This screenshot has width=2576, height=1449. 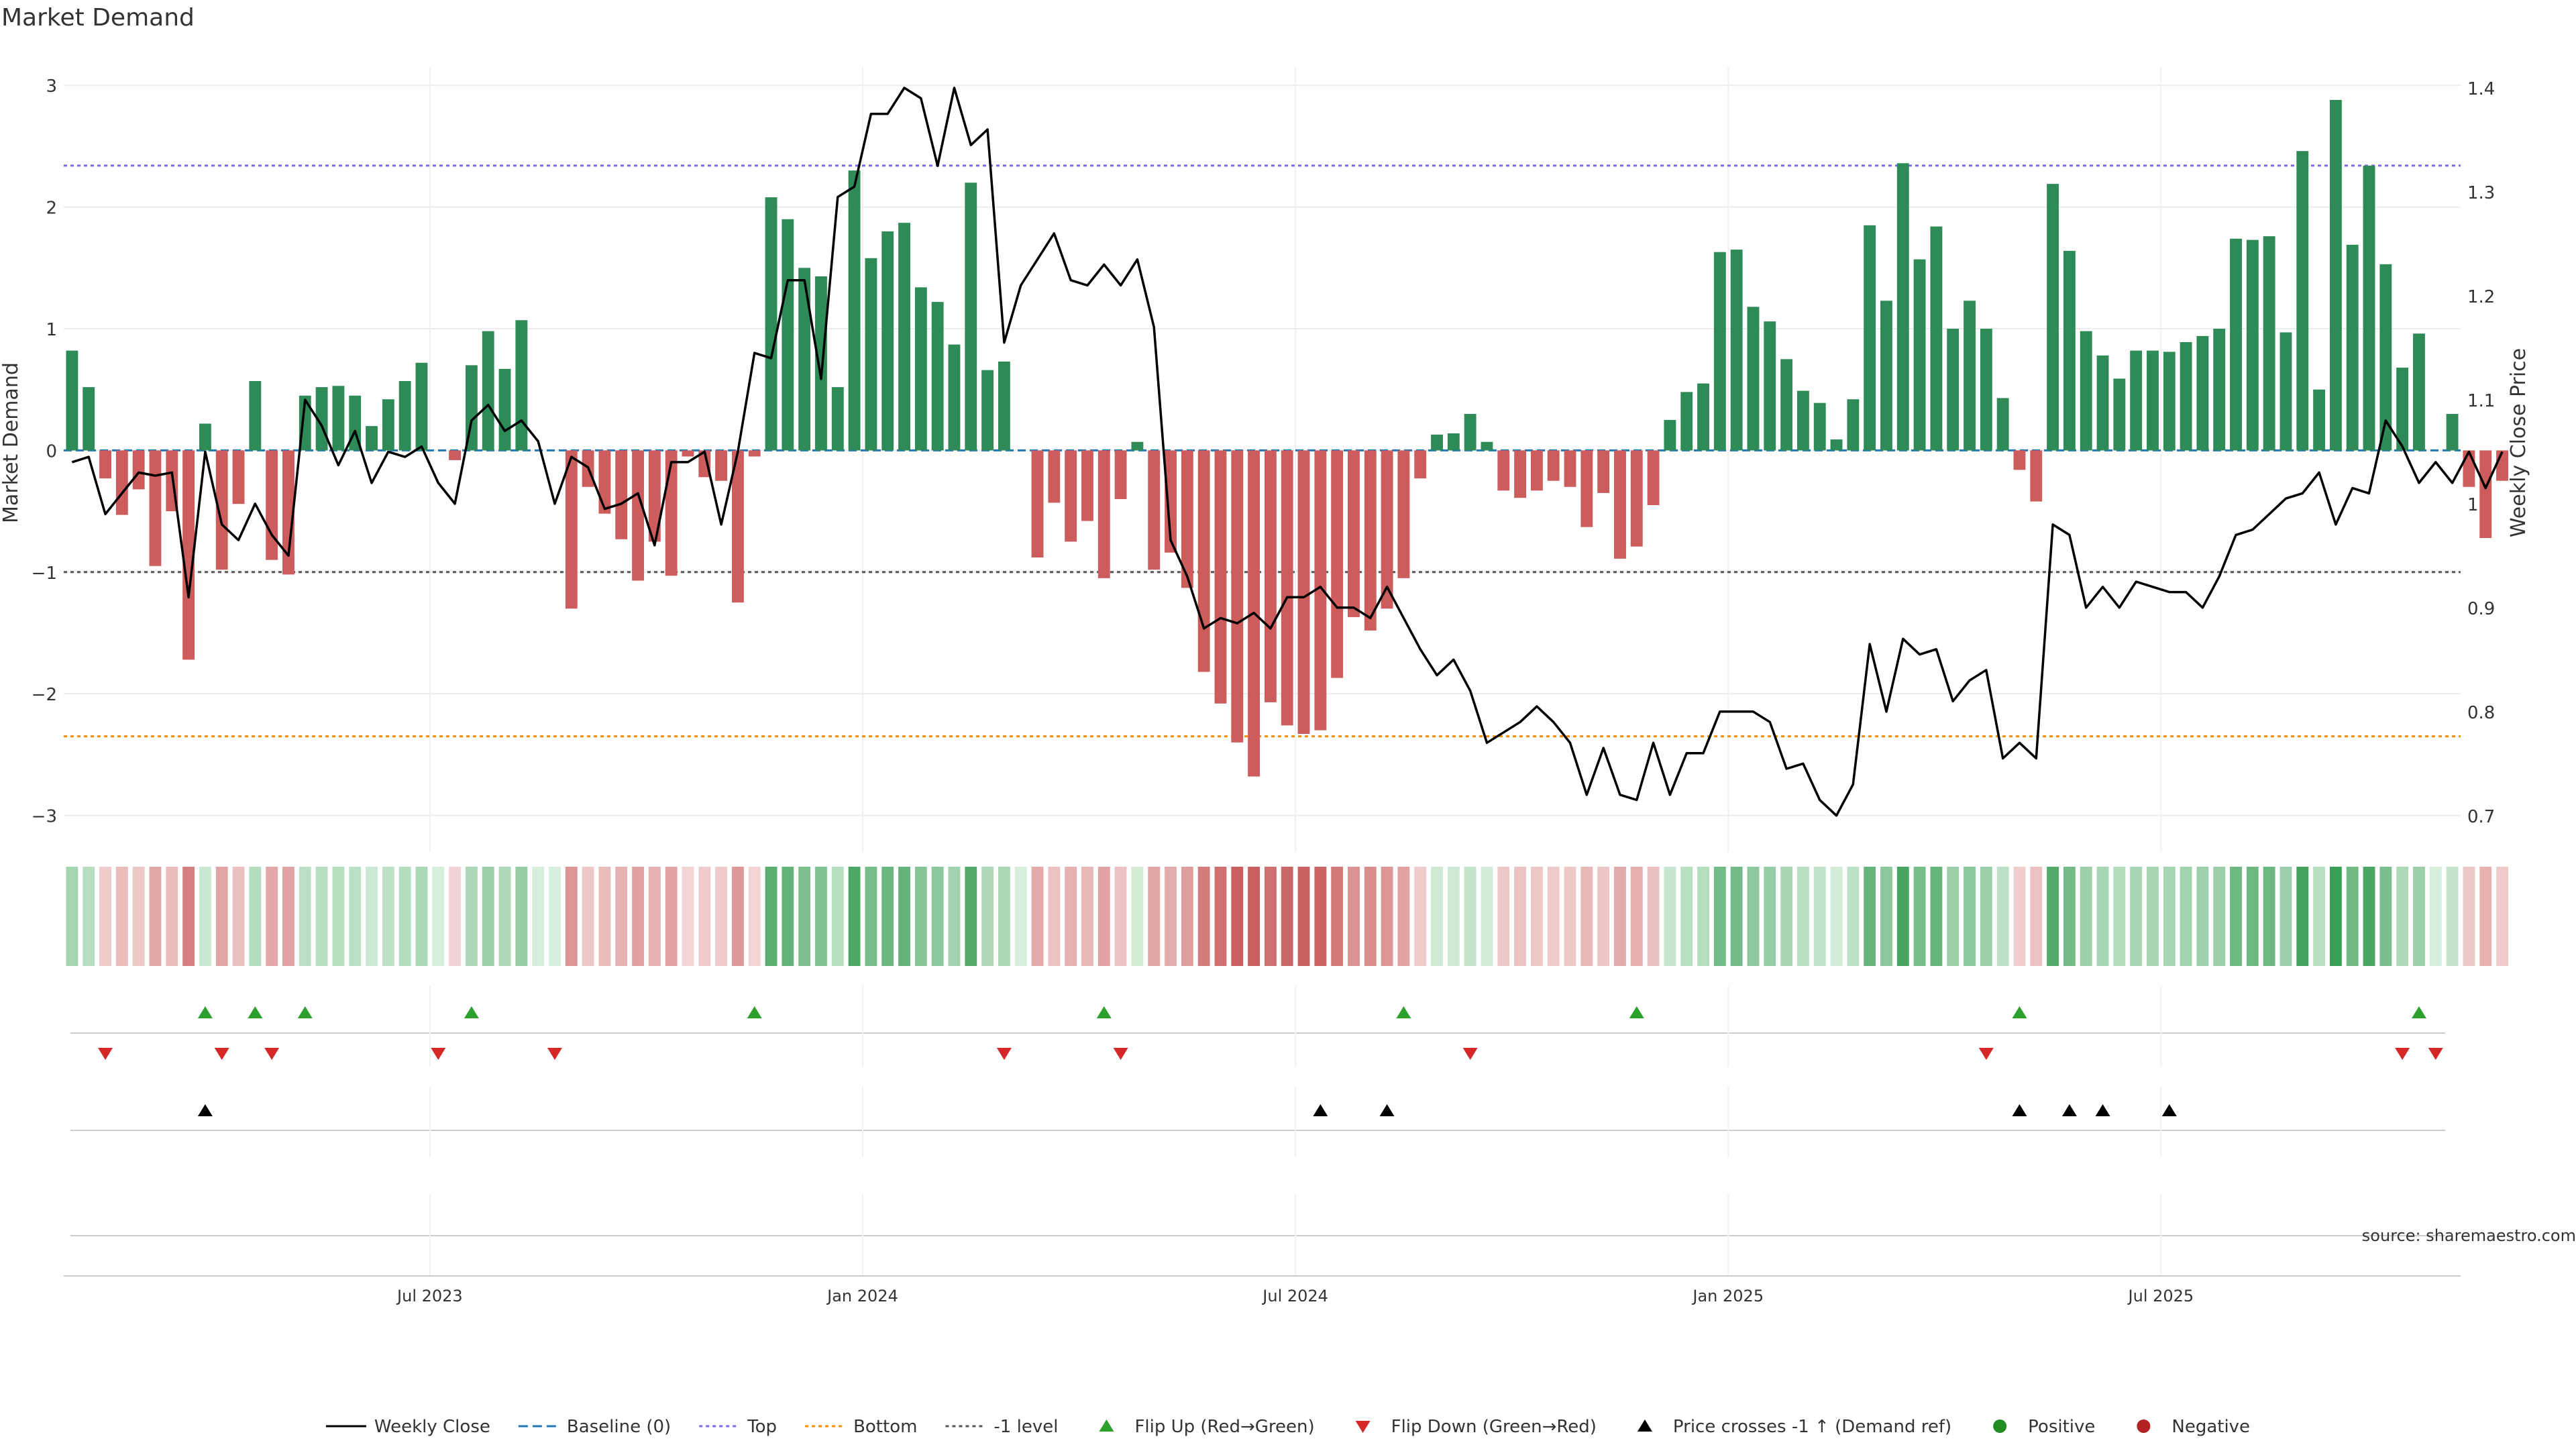 I want to click on legend-label: Flip Up (Red→Green), so click(x=1224, y=1427).